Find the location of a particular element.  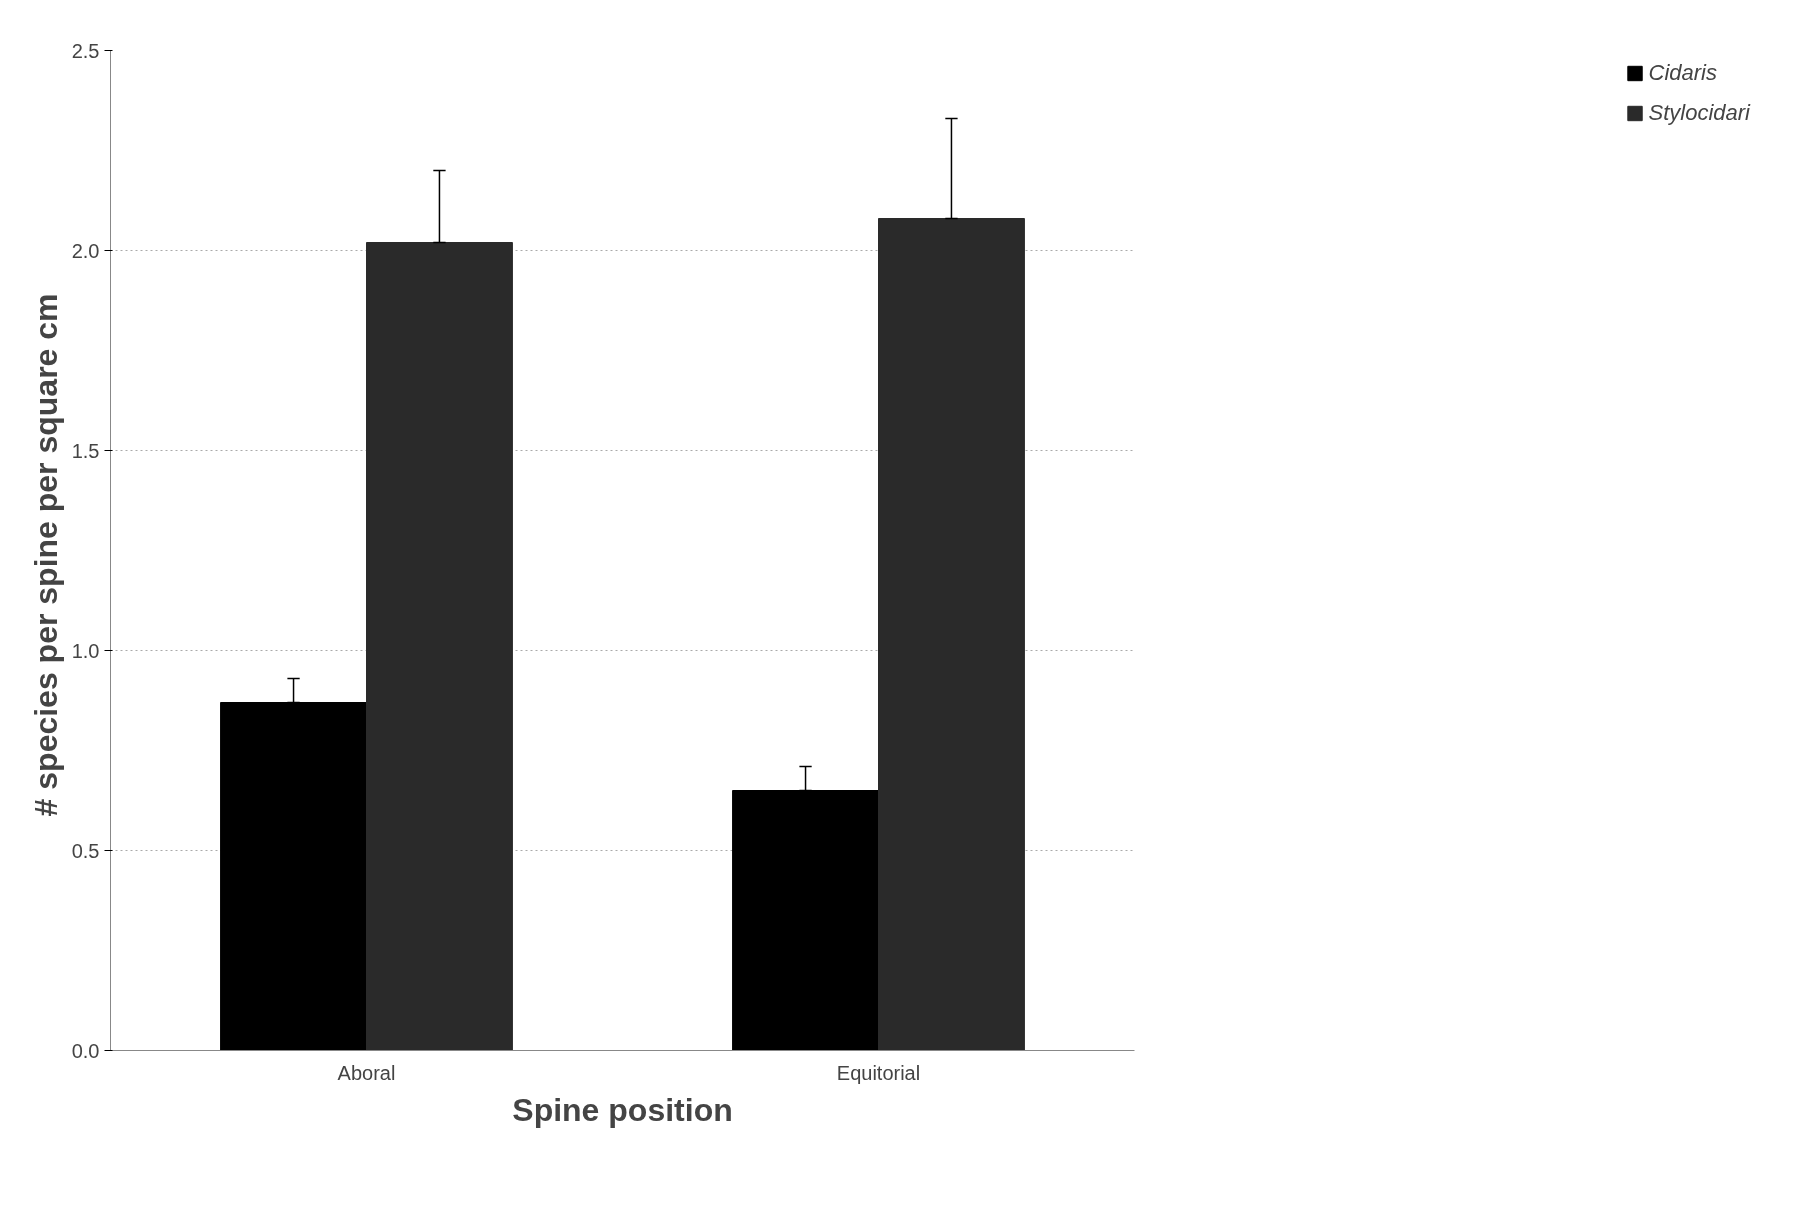

y-tick-label: 0.0 is located at coordinates (85, 1050).